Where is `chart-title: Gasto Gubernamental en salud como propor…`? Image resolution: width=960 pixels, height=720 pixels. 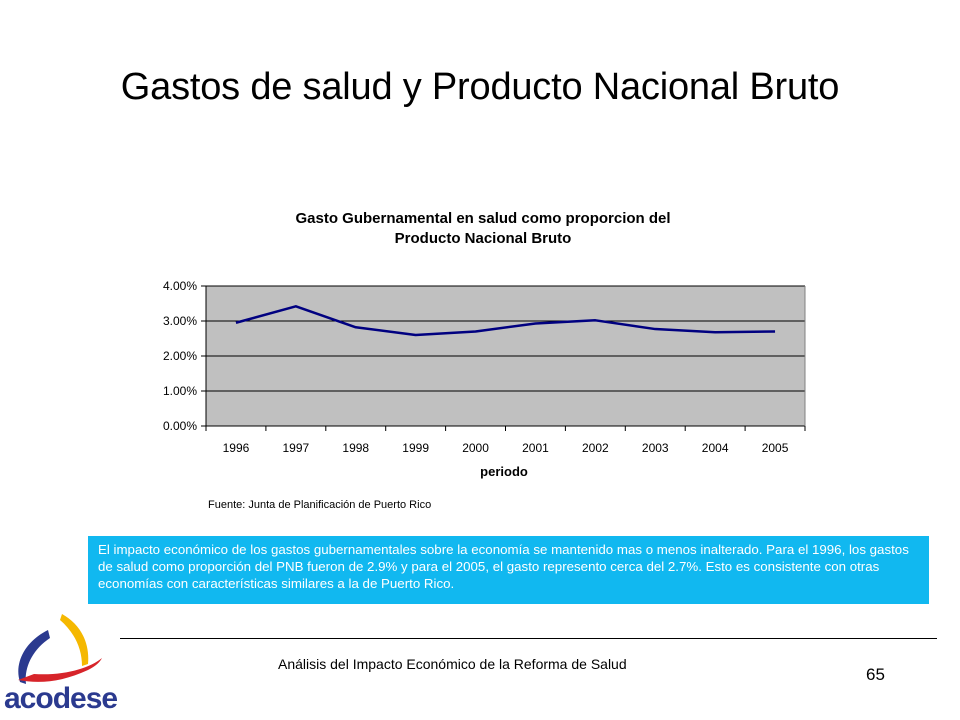 chart-title: Gasto Gubernamental en salud como propor… is located at coordinates (482, 228).